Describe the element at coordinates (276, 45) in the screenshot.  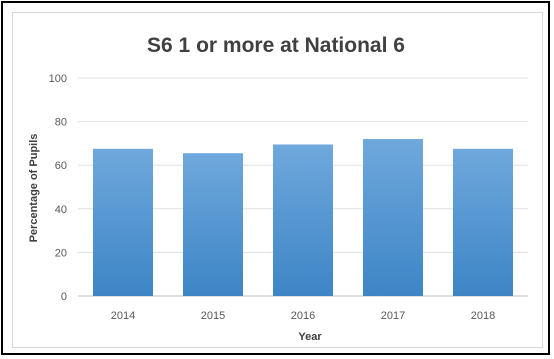
I see `chart-title: S6 1 or more at National 6` at that location.